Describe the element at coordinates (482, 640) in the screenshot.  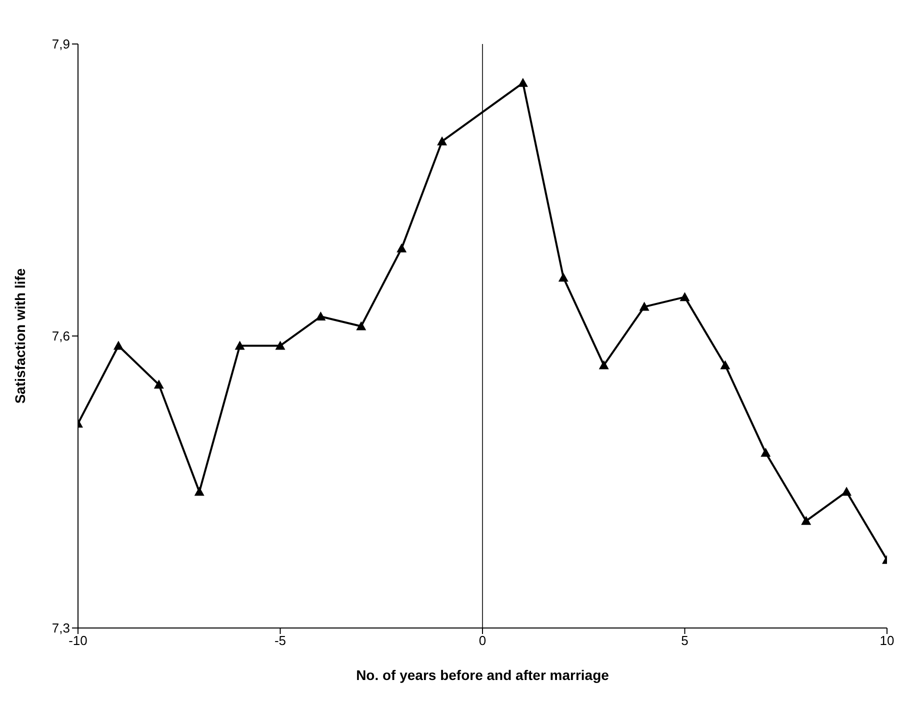
I see `x-tick-label: 0` at that location.